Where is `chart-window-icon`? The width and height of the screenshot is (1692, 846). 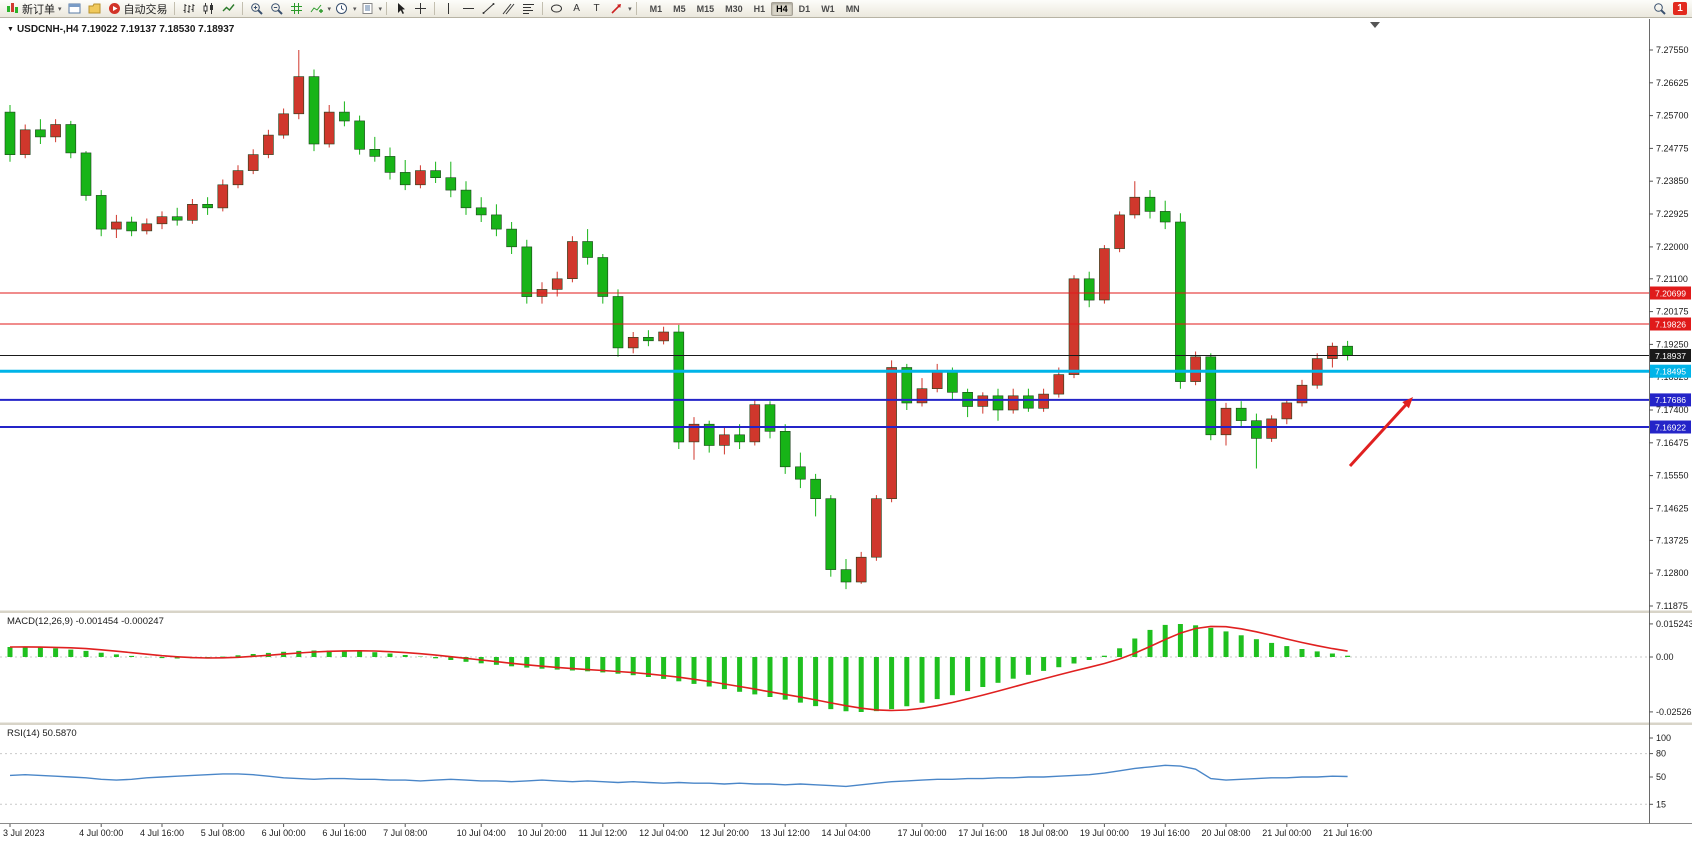
chart-window-icon is located at coordinates (74, 8).